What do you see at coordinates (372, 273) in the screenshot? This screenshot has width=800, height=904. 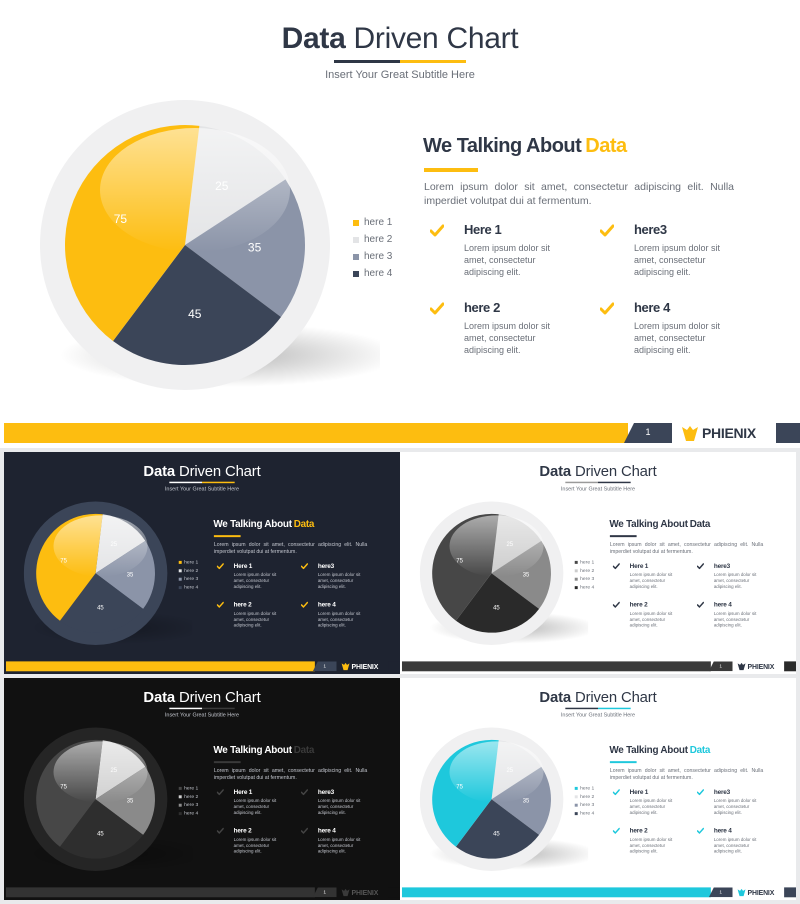 I see `legend-item: here 4` at bounding box center [372, 273].